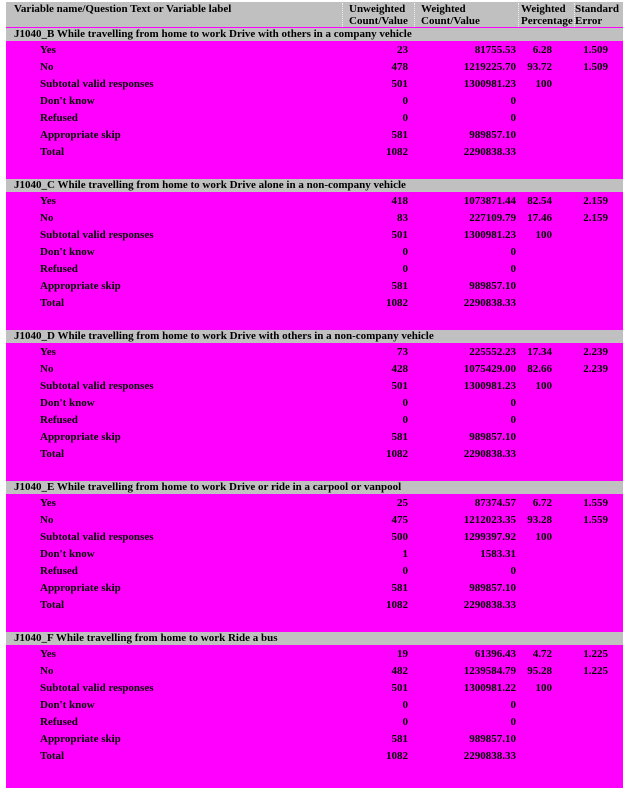  What do you see at coordinates (489, 688) in the screenshot?
I see `weighted-count-value: 1300981.22` at bounding box center [489, 688].